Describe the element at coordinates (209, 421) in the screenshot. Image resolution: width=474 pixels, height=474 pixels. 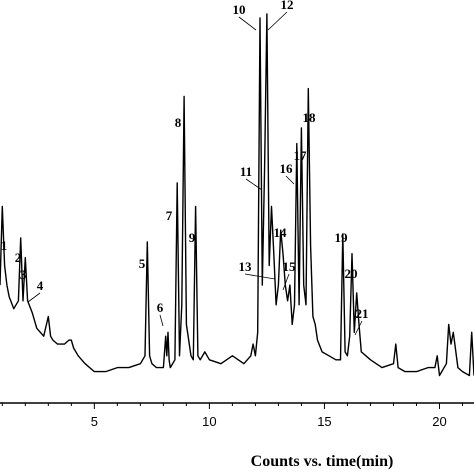
I see `x-tick-label: 10` at that location.